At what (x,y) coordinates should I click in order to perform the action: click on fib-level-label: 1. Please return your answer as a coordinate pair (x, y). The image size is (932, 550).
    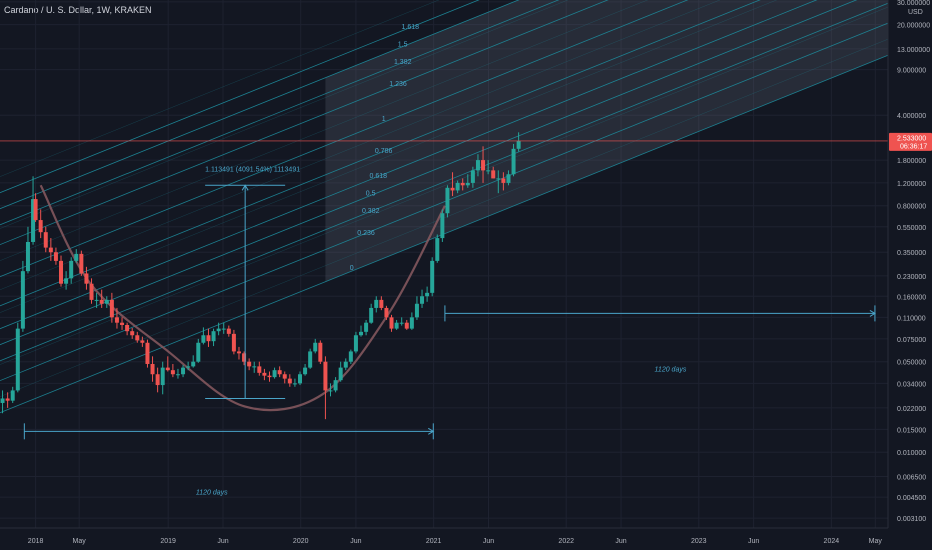
    Looking at the image, I should click on (384, 119).